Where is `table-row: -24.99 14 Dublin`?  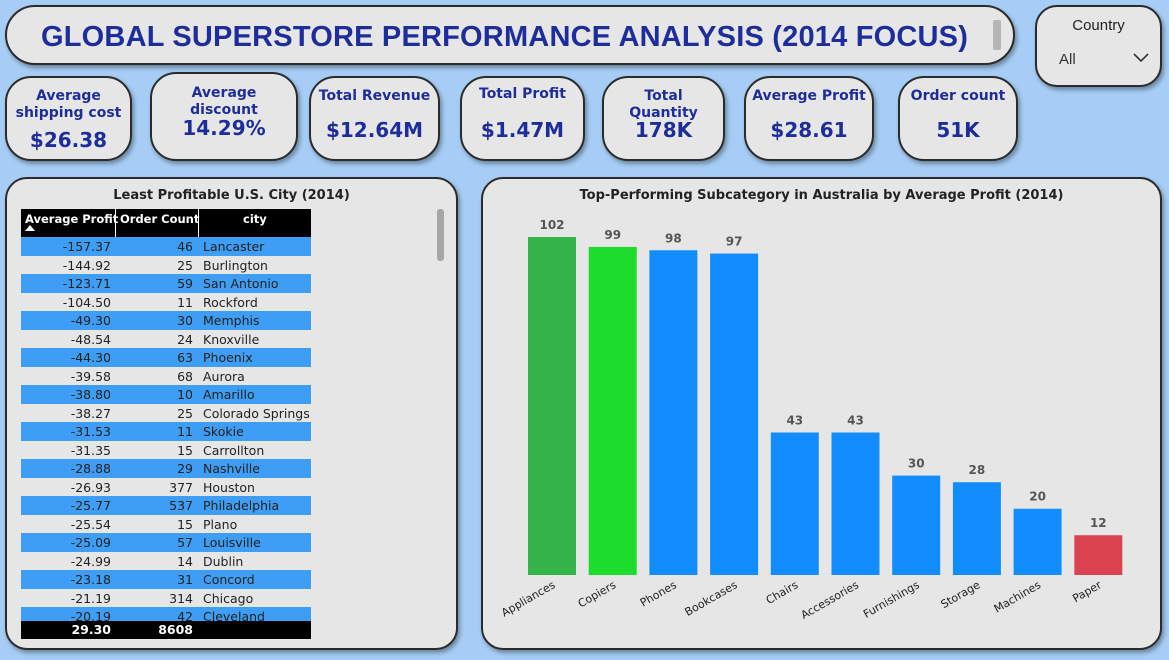 table-row: -24.99 14 Dublin is located at coordinates (166, 561).